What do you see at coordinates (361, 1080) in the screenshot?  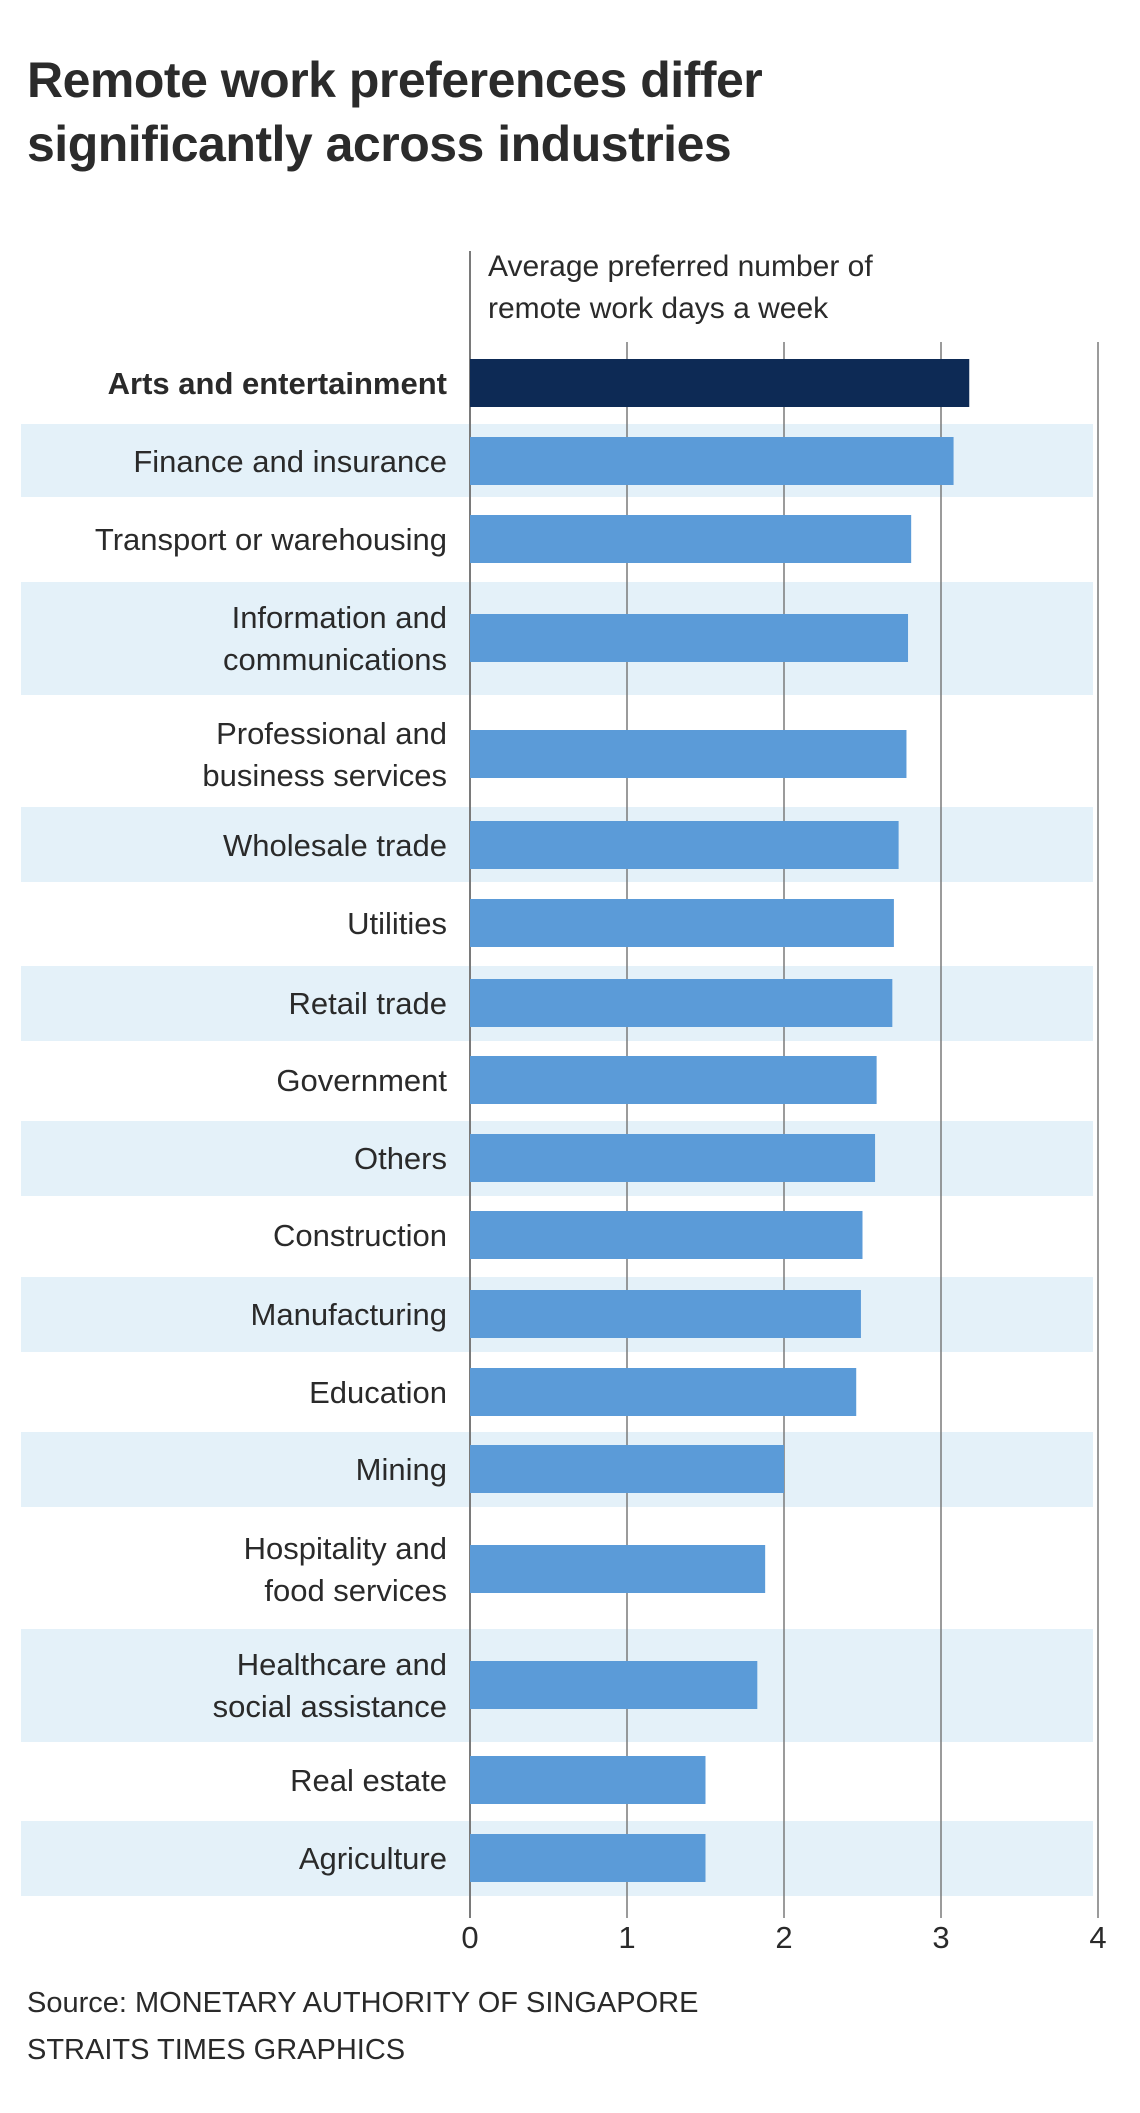 I see `category-label: Government` at bounding box center [361, 1080].